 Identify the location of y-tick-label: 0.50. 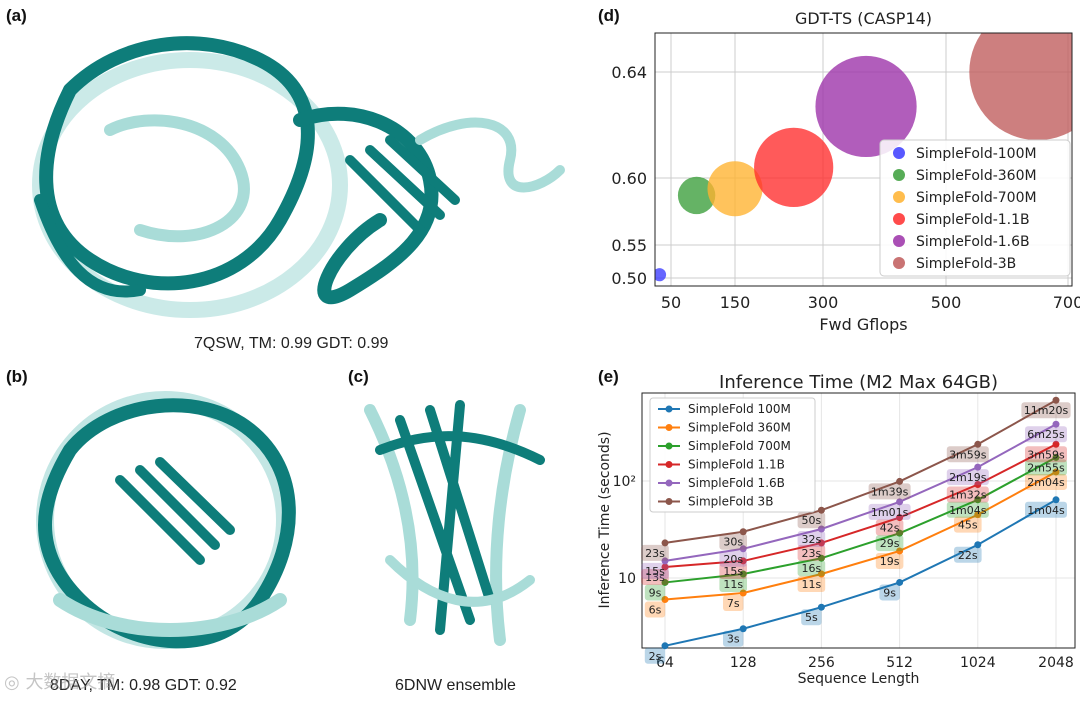
(629, 278).